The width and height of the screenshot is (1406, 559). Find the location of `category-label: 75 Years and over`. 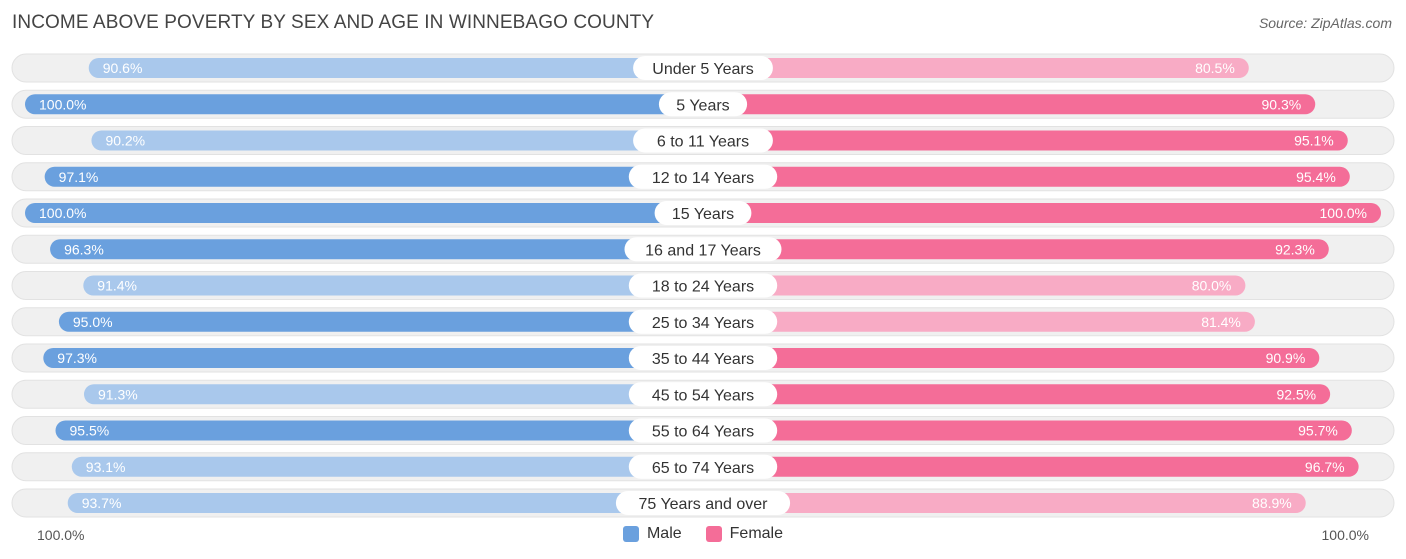

category-label: 75 Years and over is located at coordinates (704, 504).